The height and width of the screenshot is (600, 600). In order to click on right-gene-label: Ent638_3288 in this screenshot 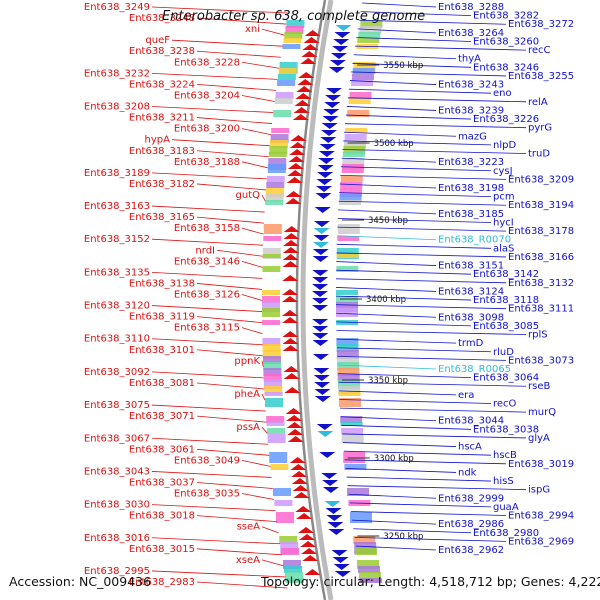, I will do `click(471, 7)`.